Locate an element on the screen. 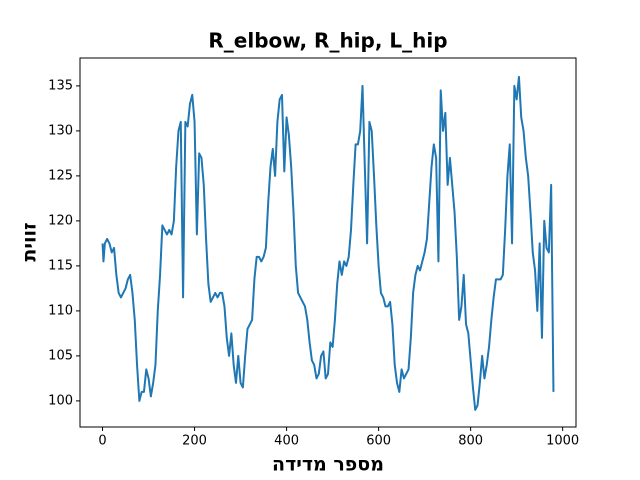 This screenshot has width=640, height=480. y-tick-label: 130 is located at coordinates (60, 130).